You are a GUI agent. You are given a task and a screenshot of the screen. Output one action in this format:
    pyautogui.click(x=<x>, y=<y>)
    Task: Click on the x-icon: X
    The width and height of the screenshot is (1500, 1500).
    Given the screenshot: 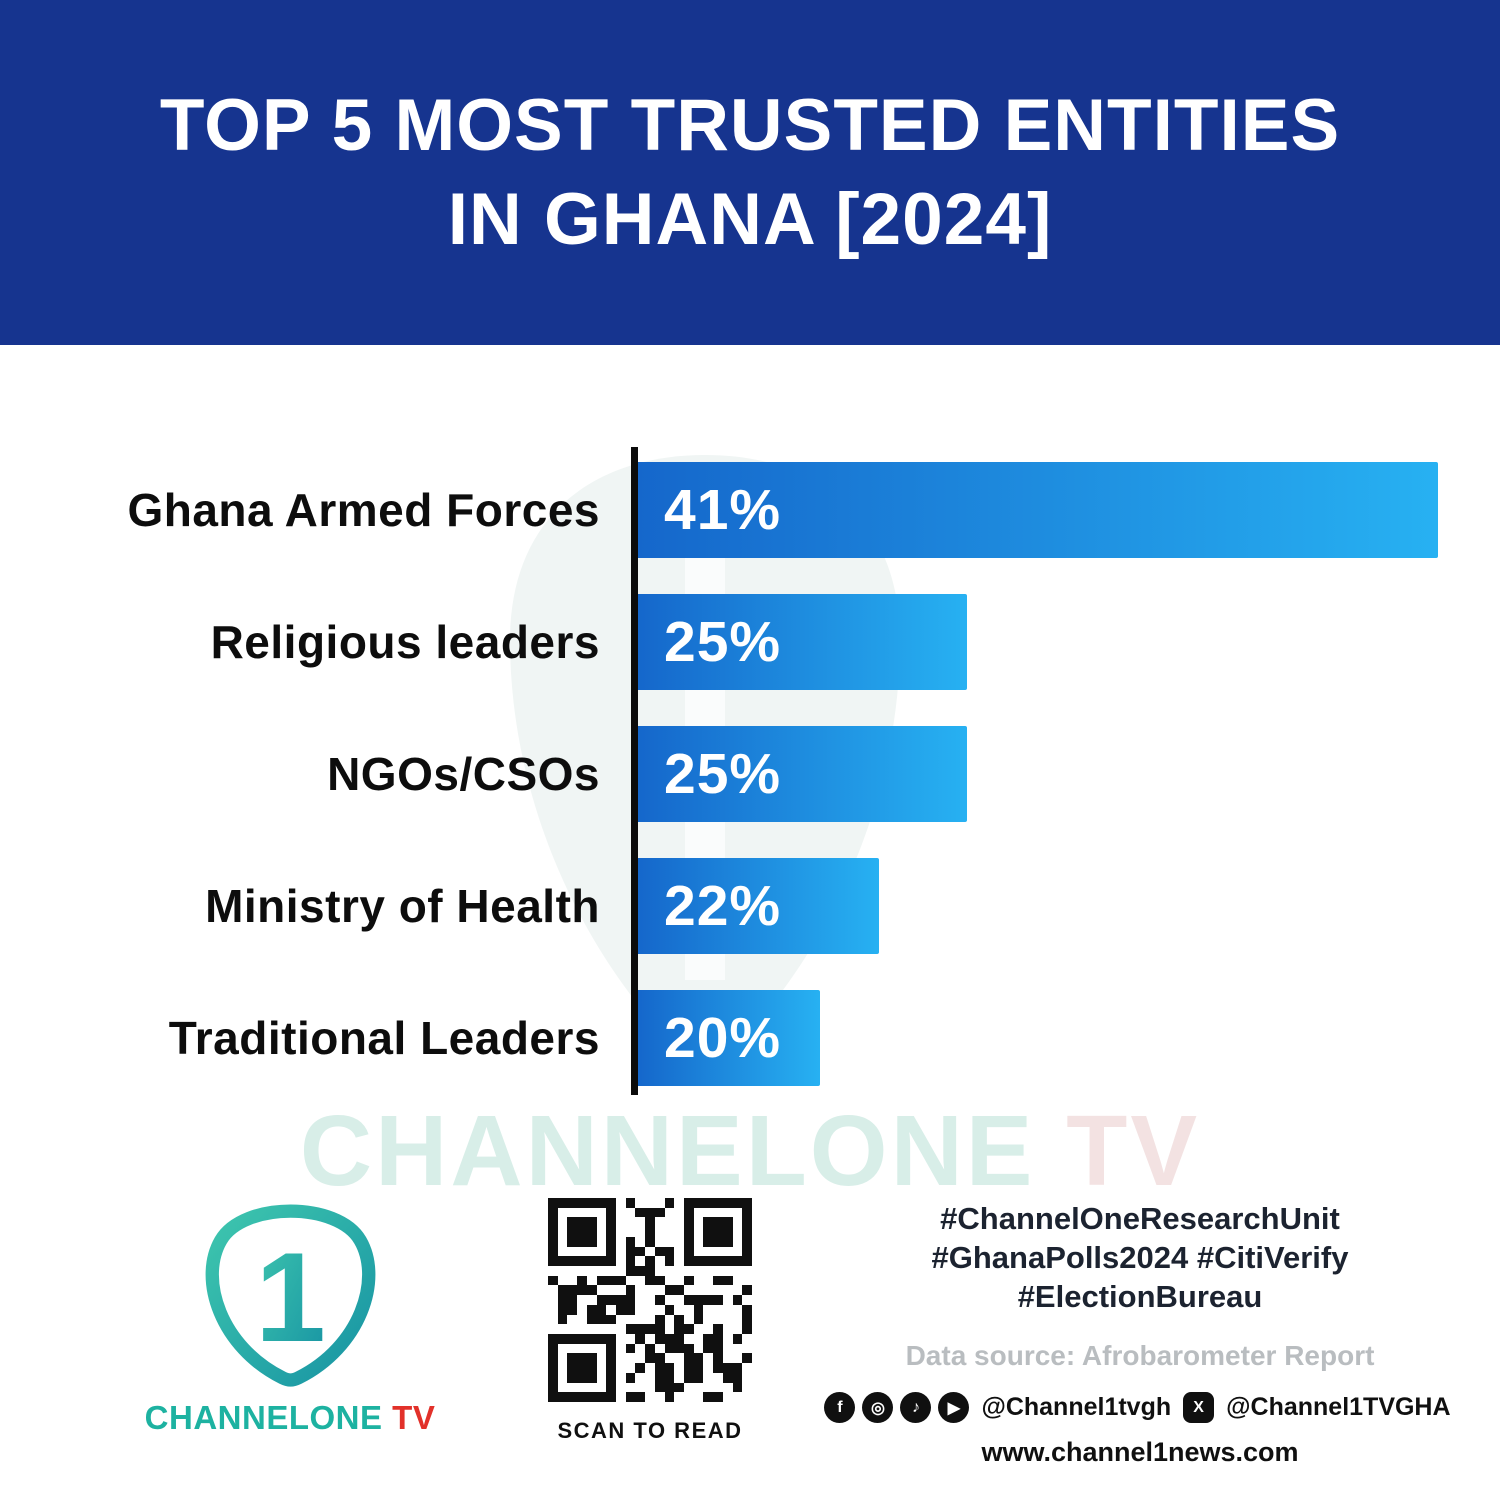 What is the action you would take?
    pyautogui.click(x=1199, y=1408)
    